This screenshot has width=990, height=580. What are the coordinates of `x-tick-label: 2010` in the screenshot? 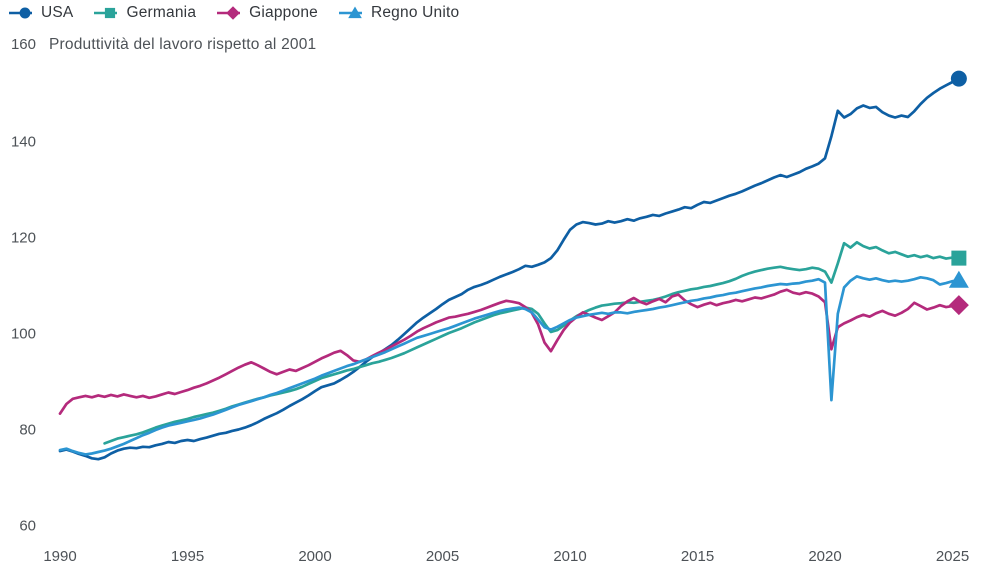 It's located at (569, 556).